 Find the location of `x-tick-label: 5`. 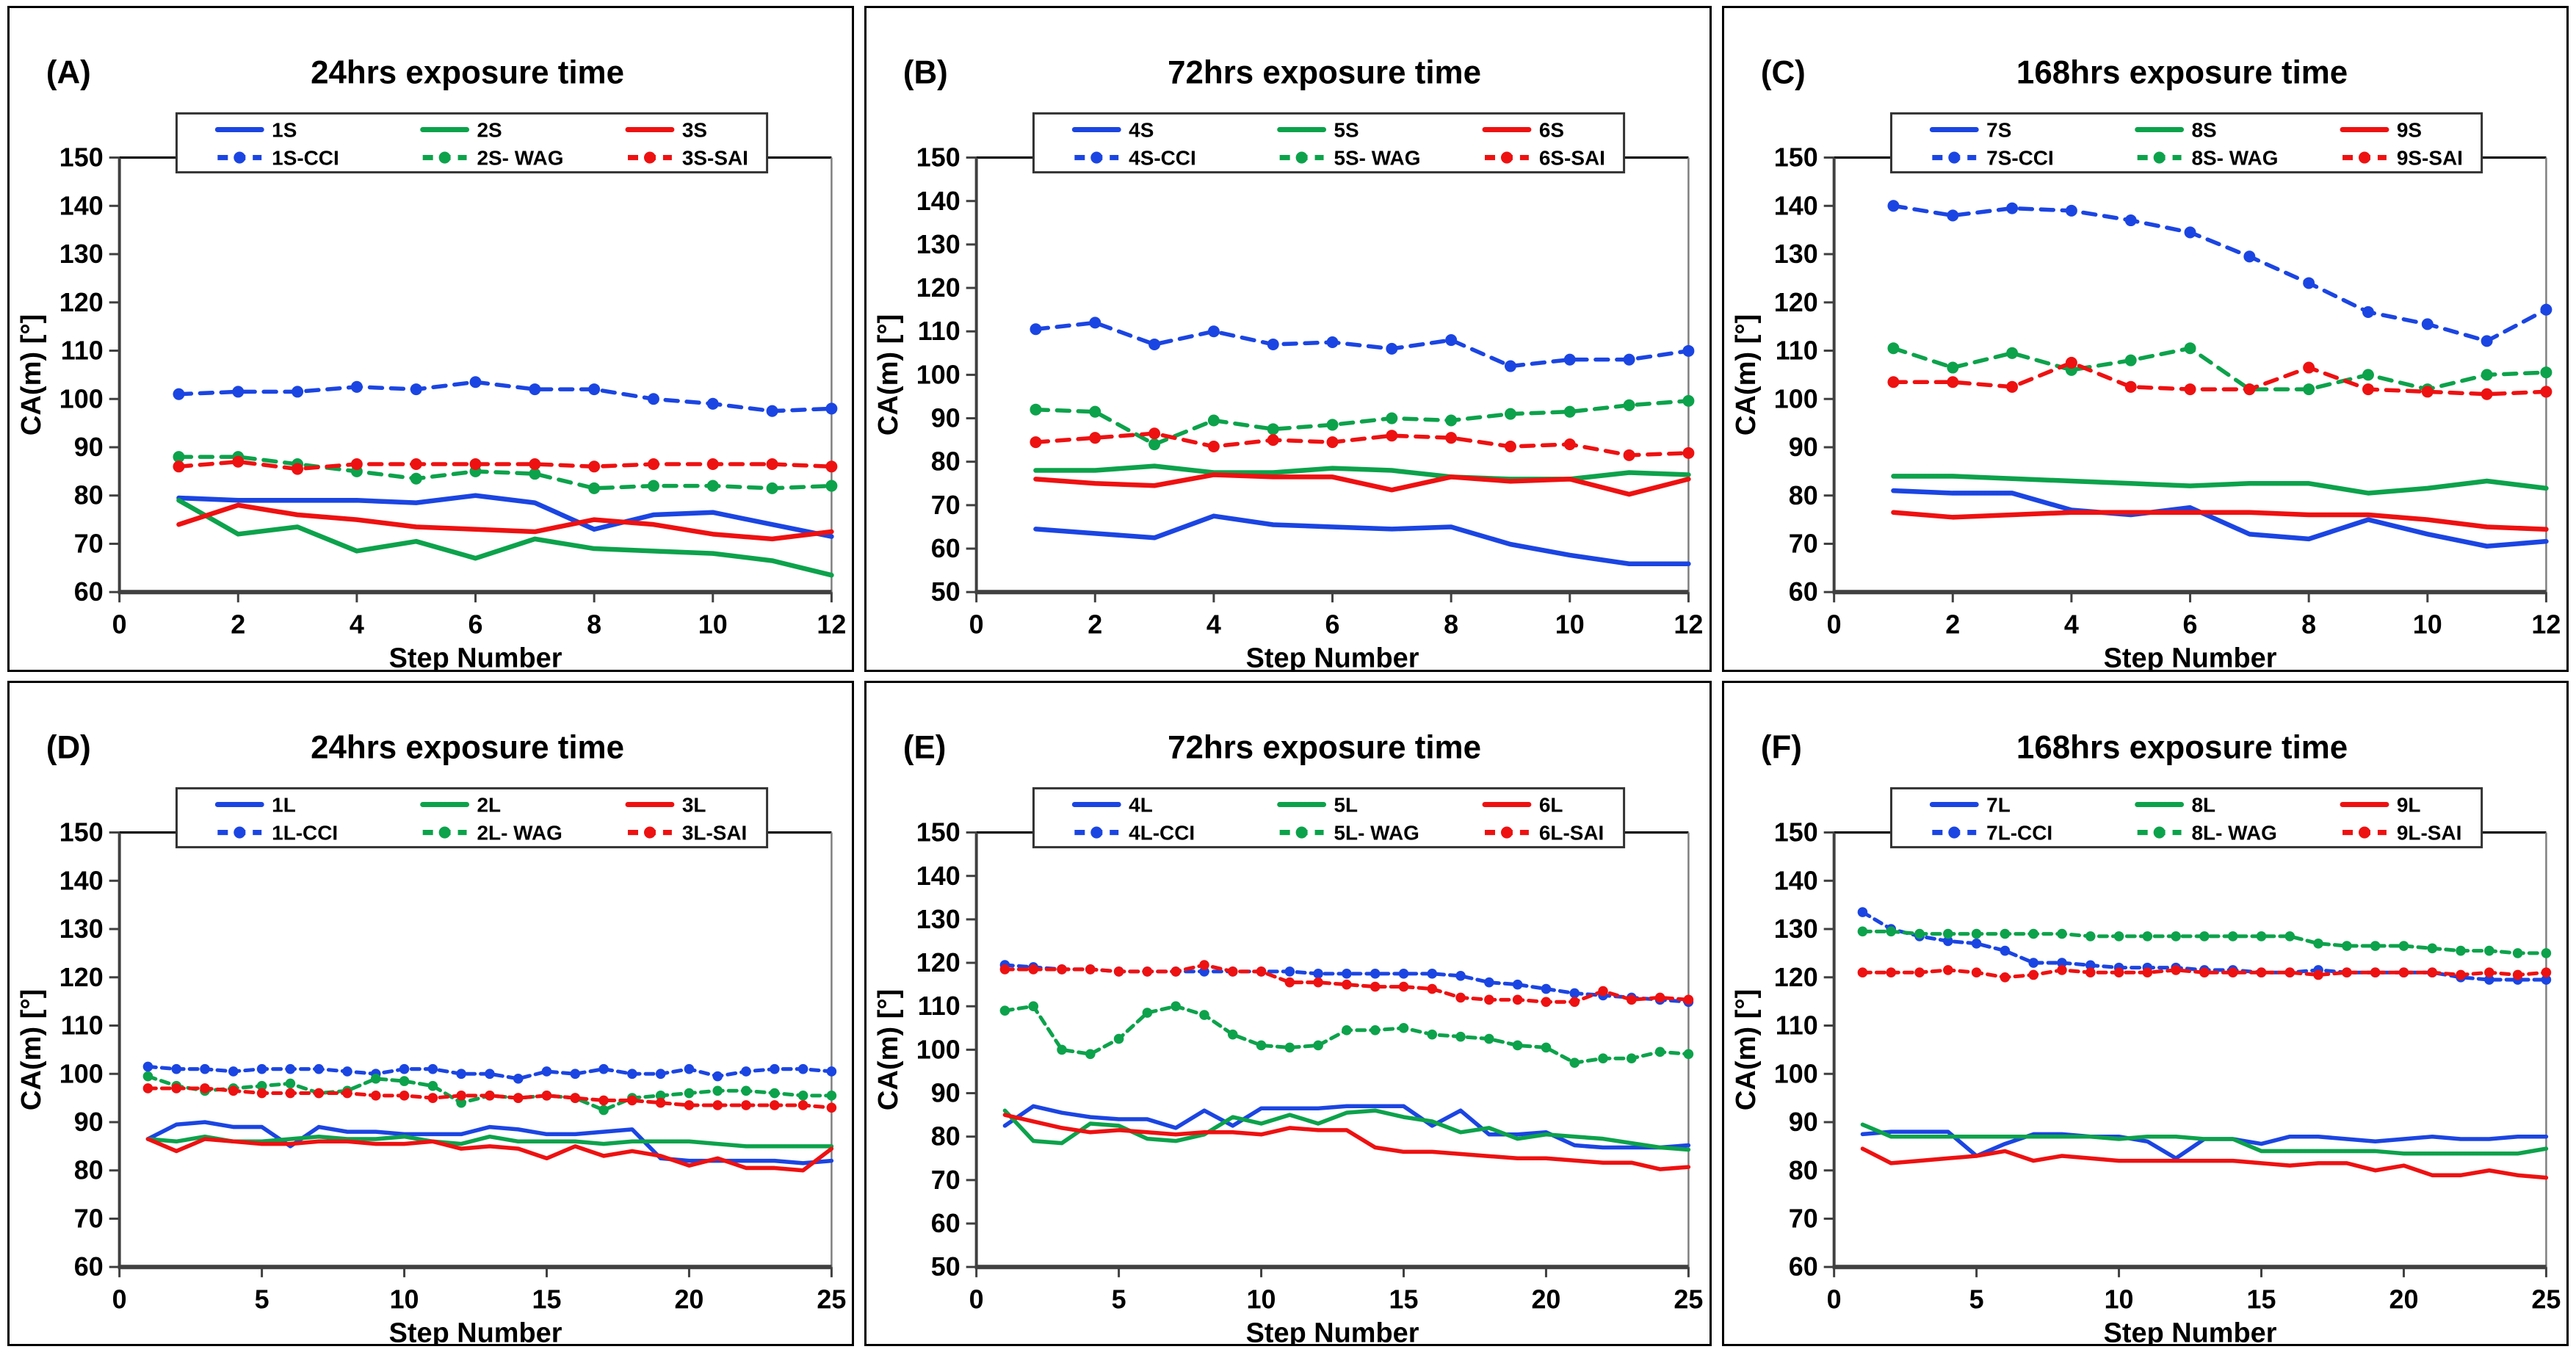

x-tick-label: 5 is located at coordinates (1119, 1299).